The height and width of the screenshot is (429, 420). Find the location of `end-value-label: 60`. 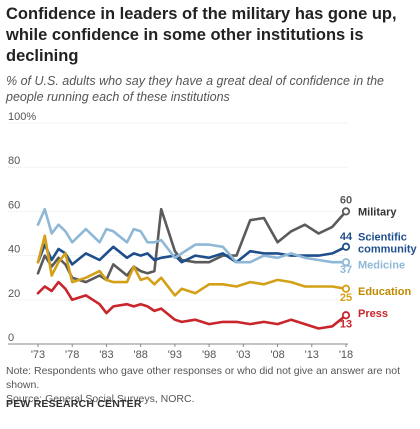

end-value-label: 60 is located at coordinates (346, 200).